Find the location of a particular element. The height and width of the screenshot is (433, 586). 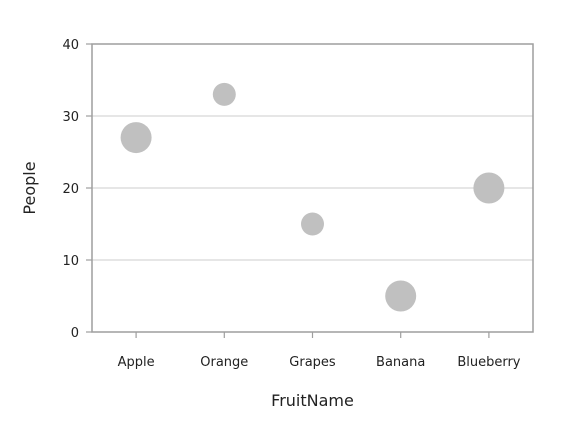

bubble-point-grapes is located at coordinates (312, 224).